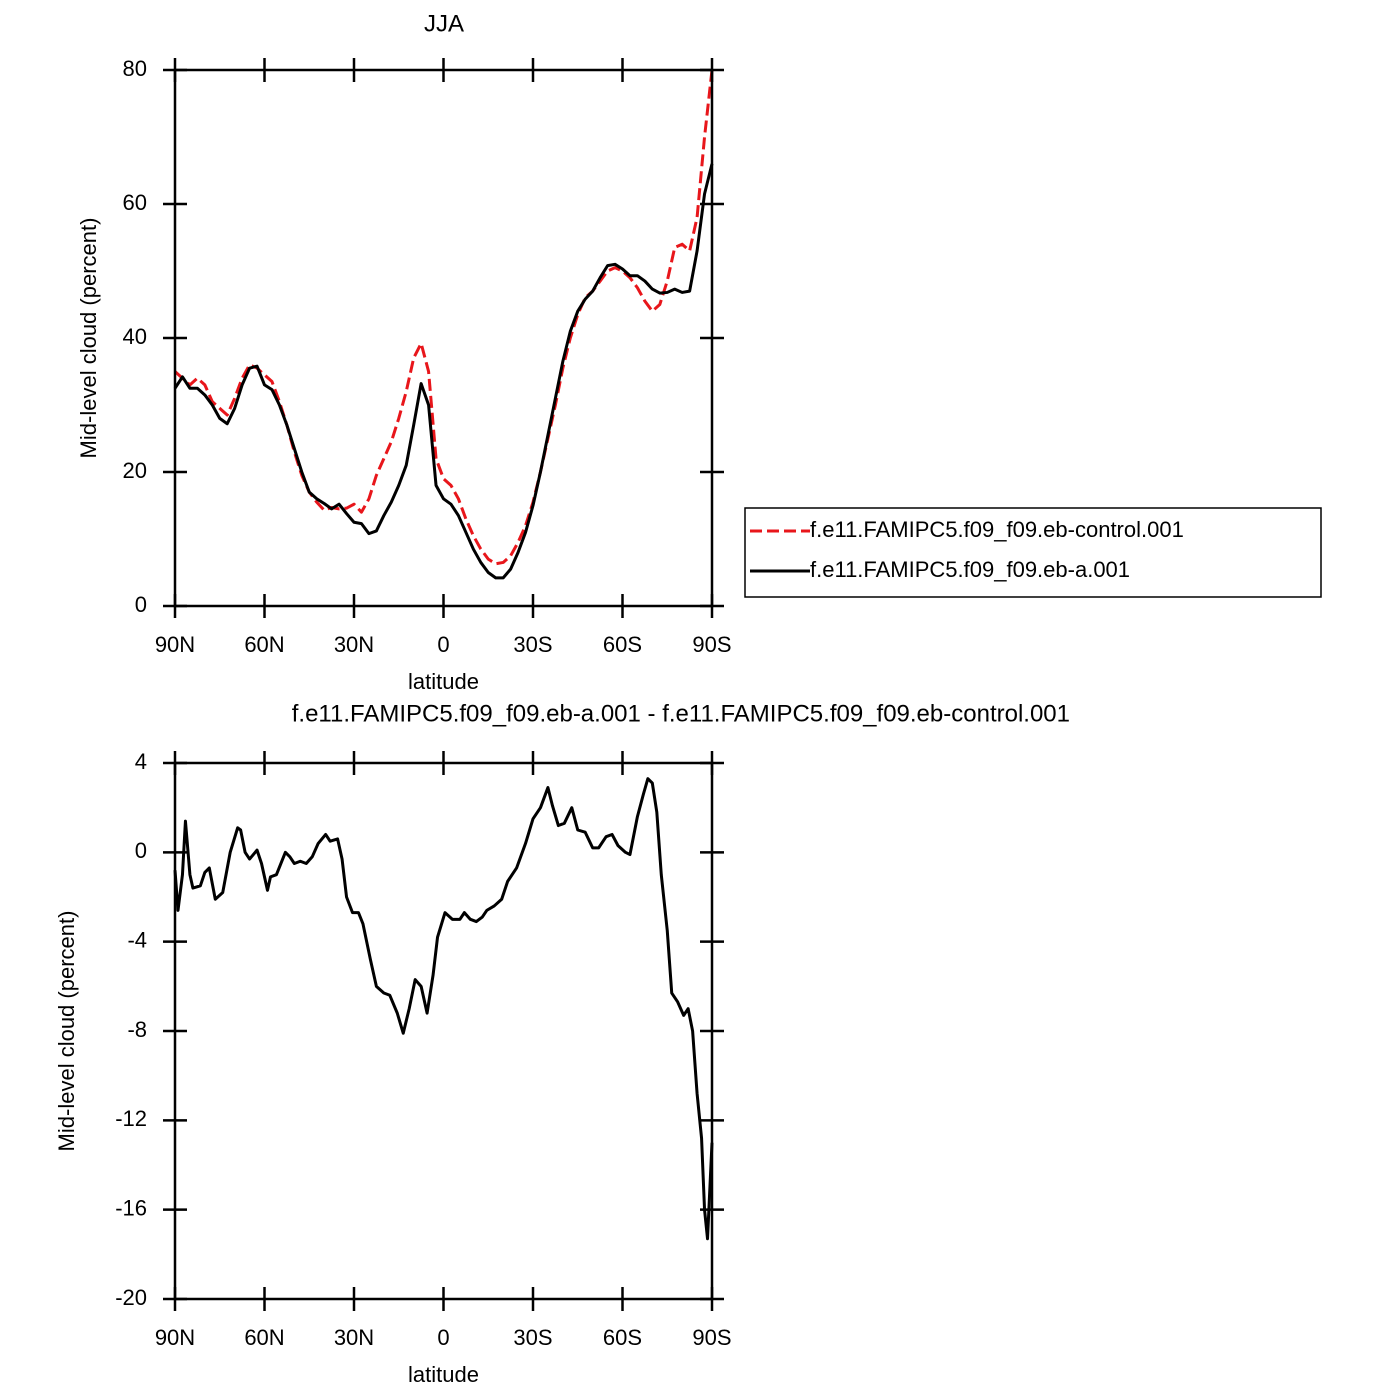 Image resolution: width=1397 pixels, height=1397 pixels. What do you see at coordinates (970, 569) in the screenshot?
I see `legend-label: f.e11.FAMIPC5.f09_f09.eb-a.001` at bounding box center [970, 569].